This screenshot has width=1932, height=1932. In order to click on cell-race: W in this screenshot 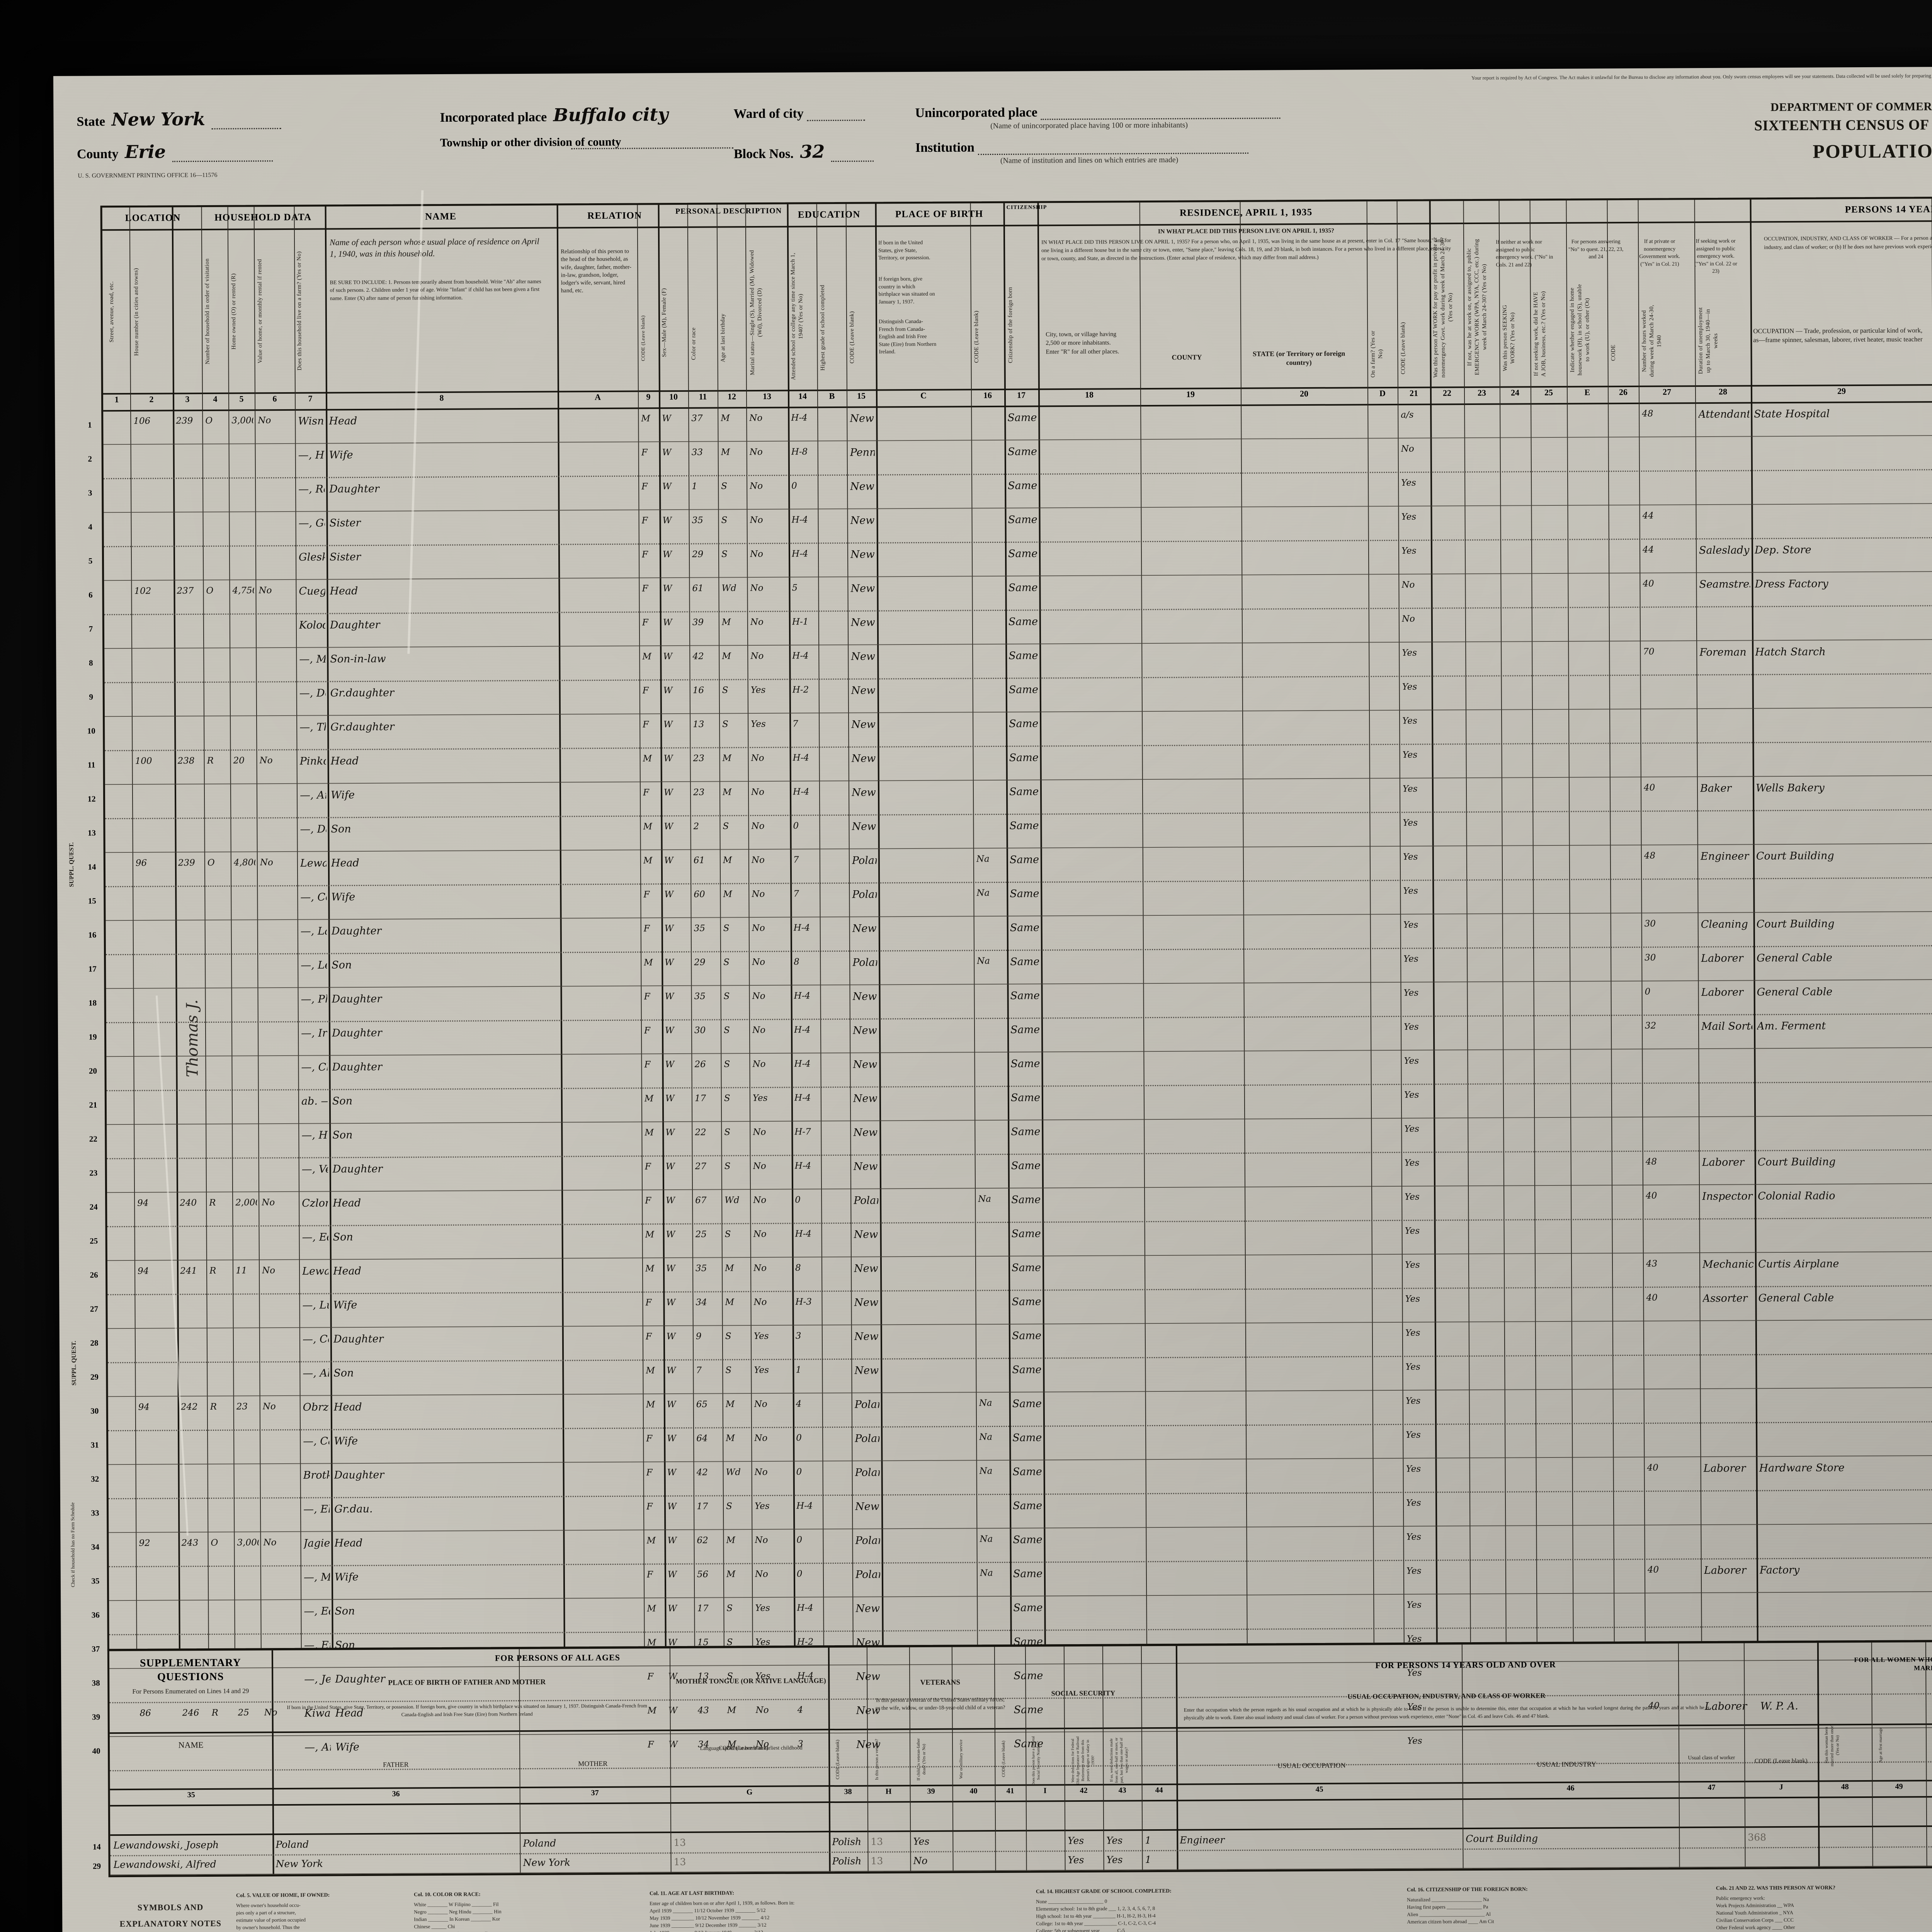, I will do `click(668, 759)`.